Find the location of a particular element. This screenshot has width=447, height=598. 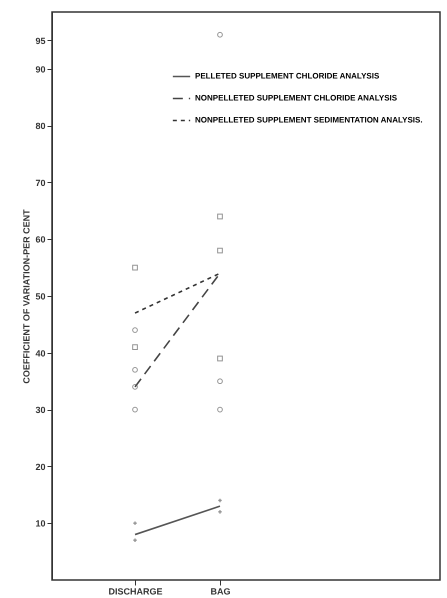

y-tick-label: 60 is located at coordinates (40, 239).